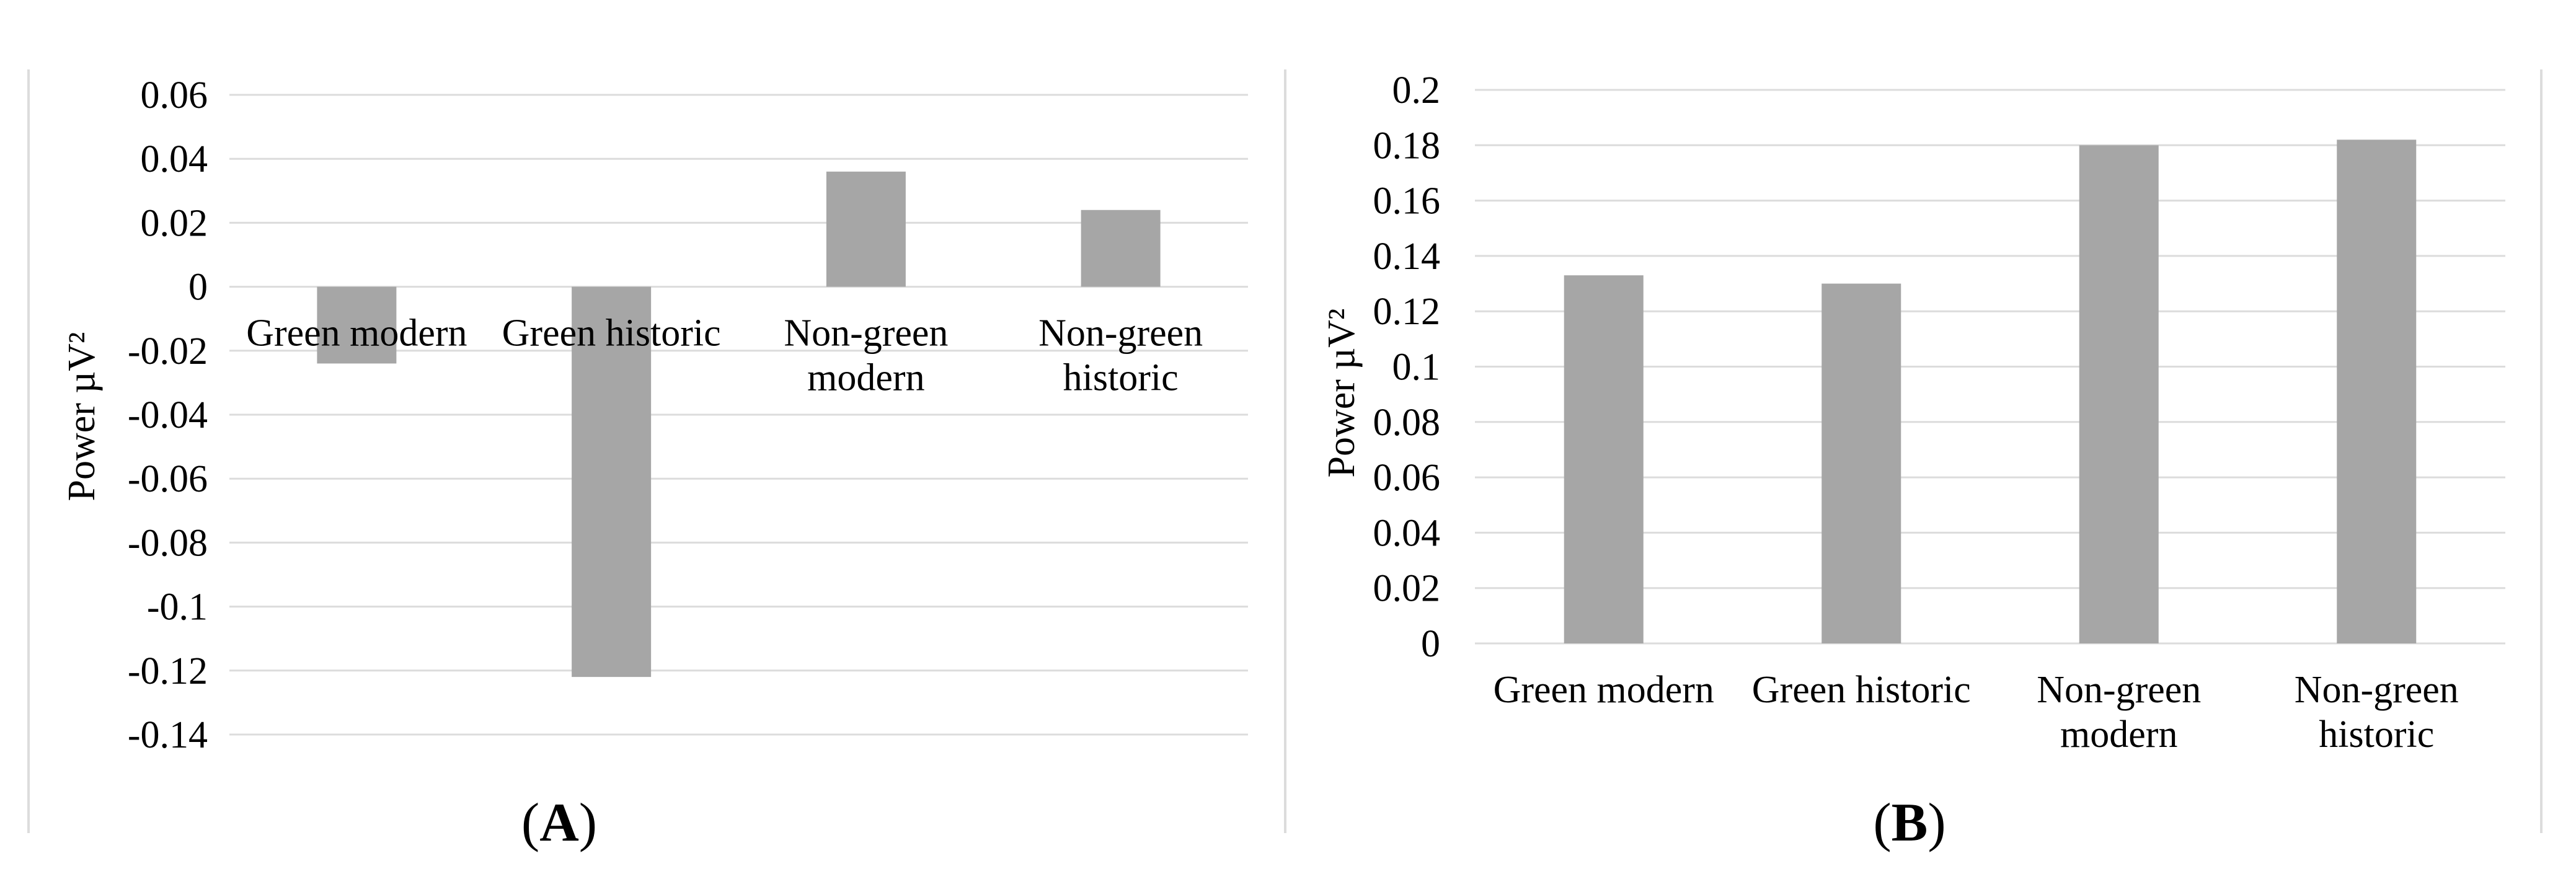  Describe the element at coordinates (1407, 478) in the screenshot. I see `y-tick-label-b-0.06: 0.06` at that location.